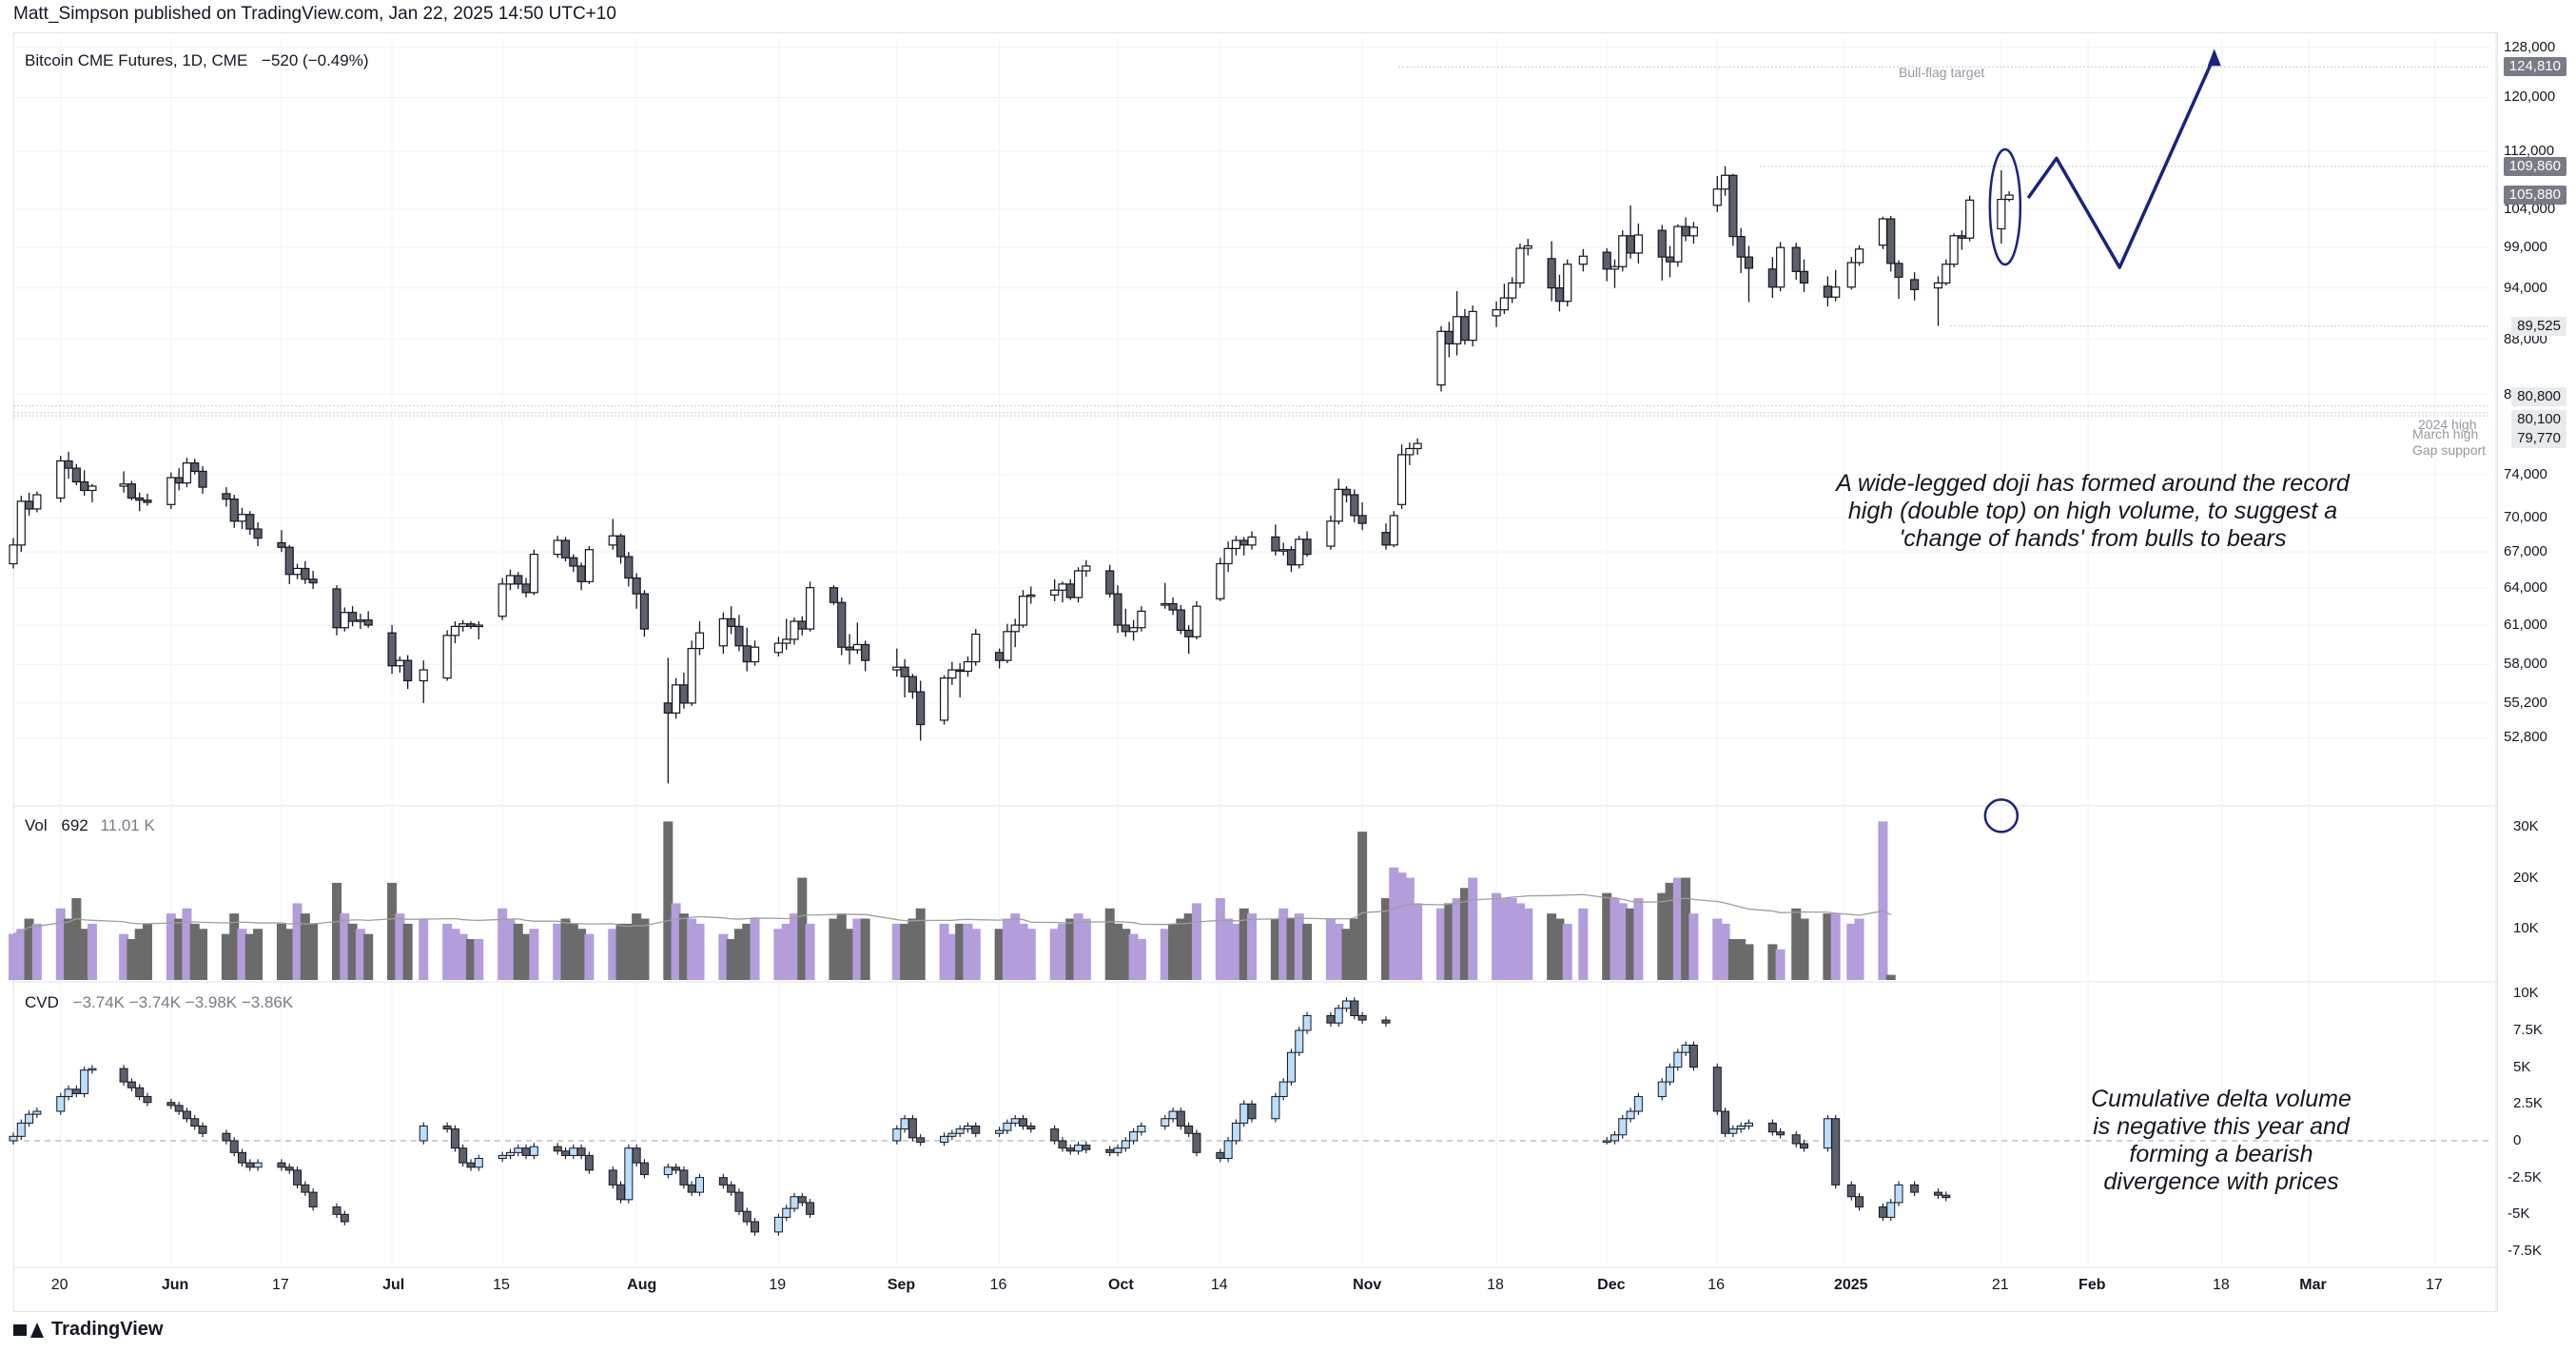 This screenshot has height=1352, width=2576. I want to click on time-axis-tick: Jun, so click(175, 1285).